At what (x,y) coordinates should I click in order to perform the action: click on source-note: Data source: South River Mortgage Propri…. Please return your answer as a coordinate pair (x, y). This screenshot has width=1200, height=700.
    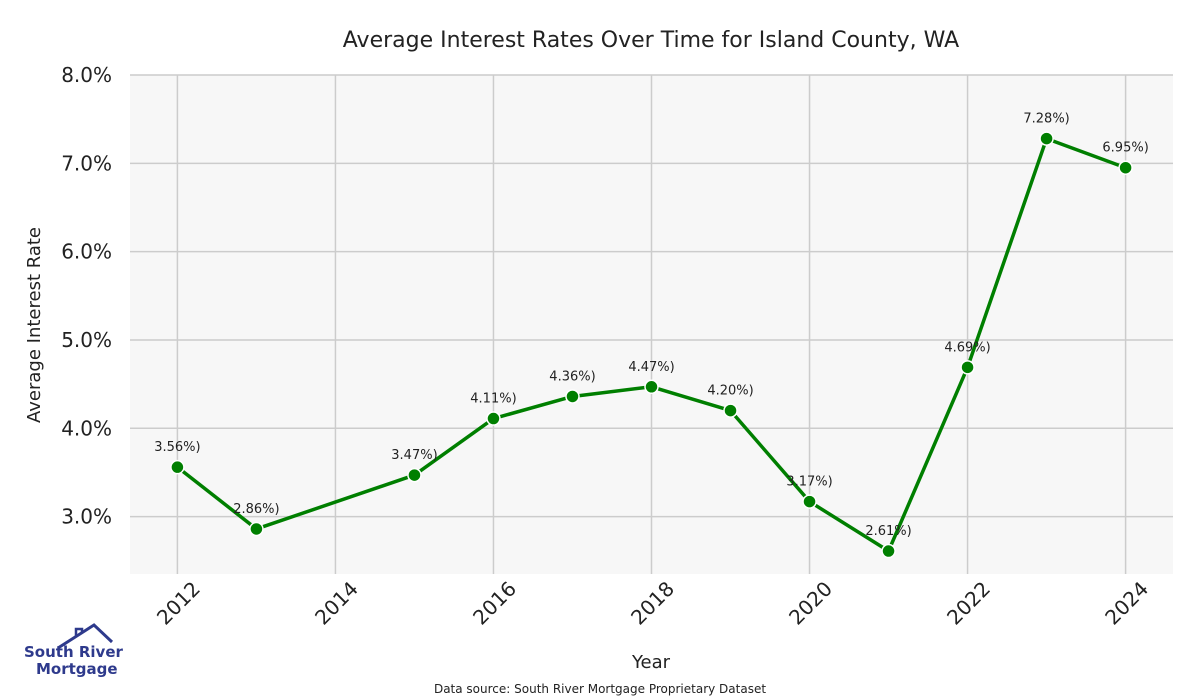
    Looking at the image, I should click on (600, 689).